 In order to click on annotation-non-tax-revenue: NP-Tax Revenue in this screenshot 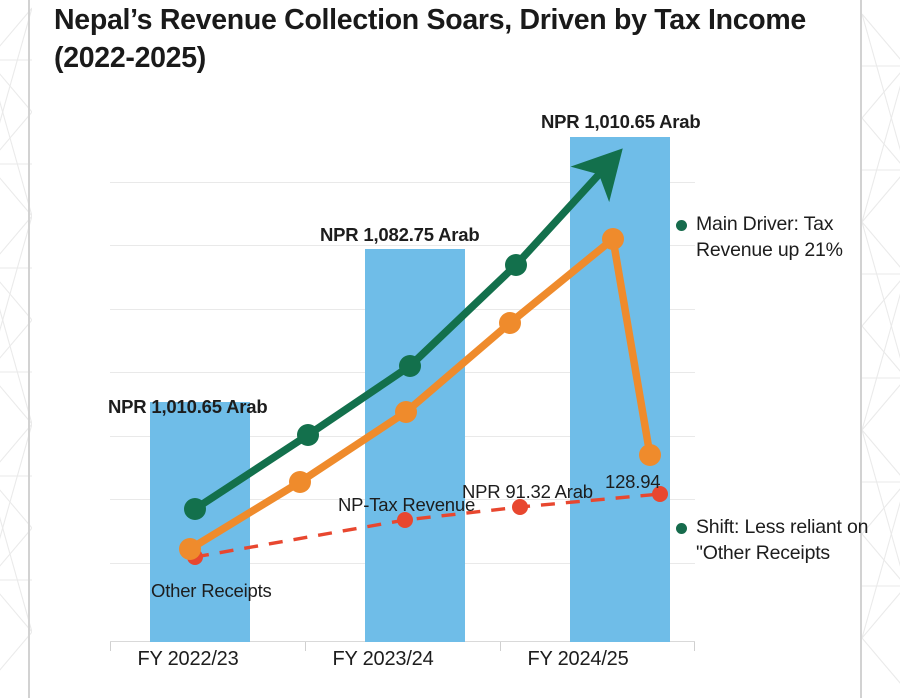, I will do `click(407, 504)`.